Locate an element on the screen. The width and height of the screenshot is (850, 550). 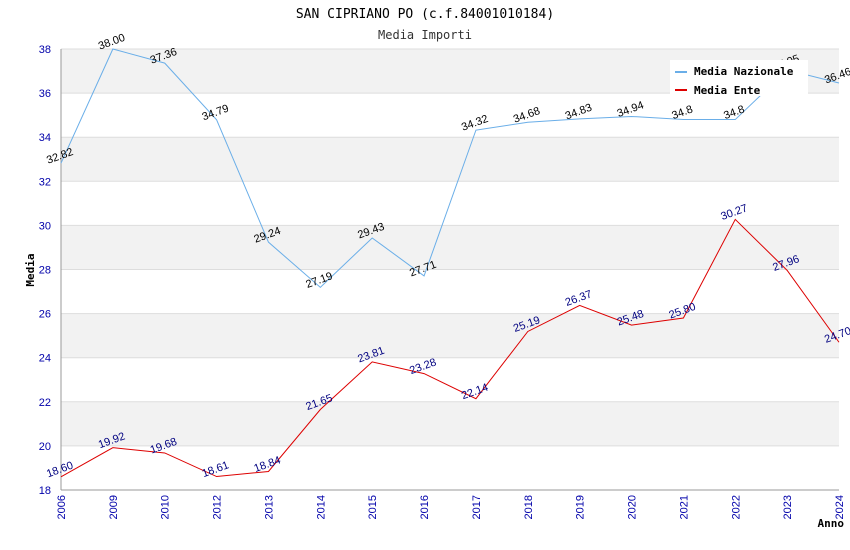
y-tick-label: 28 is located at coordinates (45, 271).